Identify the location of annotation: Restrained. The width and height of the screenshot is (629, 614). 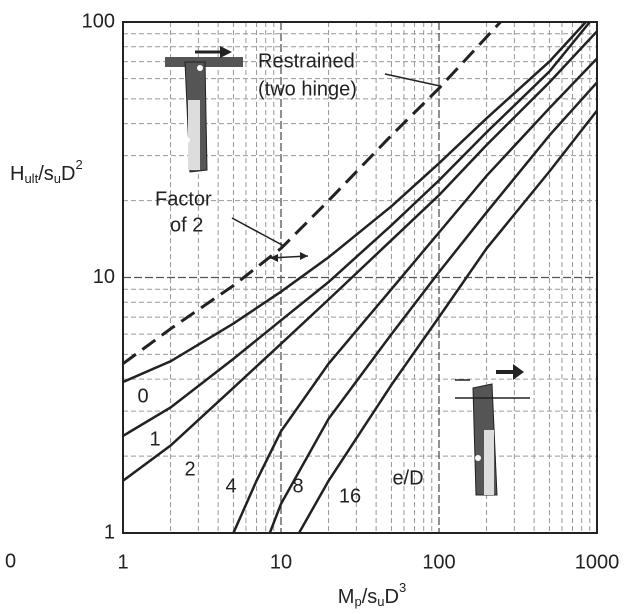
(306, 61).